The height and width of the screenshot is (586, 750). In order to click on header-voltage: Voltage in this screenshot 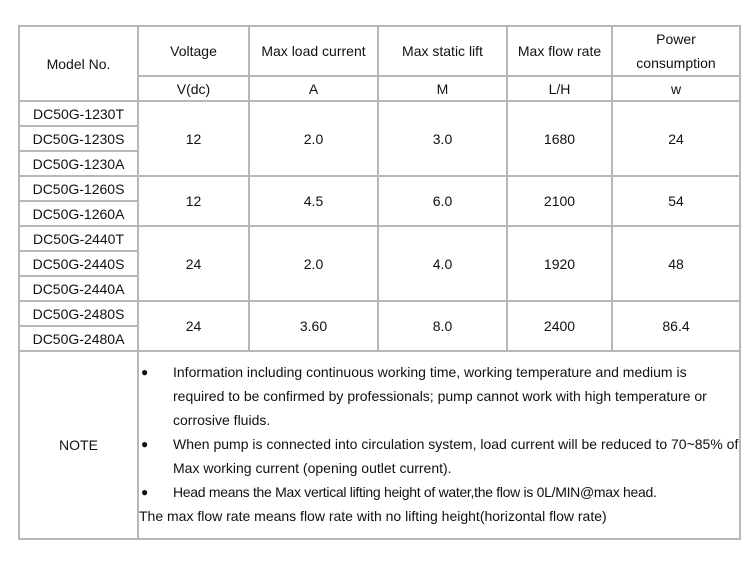, I will do `click(193, 51)`.